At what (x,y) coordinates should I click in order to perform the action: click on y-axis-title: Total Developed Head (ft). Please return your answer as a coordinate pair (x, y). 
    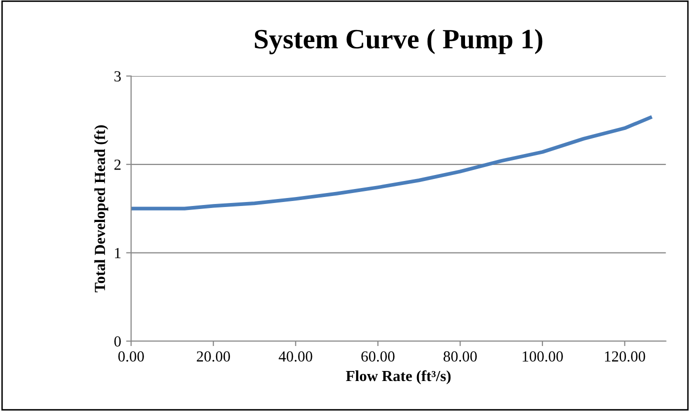
    Looking at the image, I should click on (101, 208).